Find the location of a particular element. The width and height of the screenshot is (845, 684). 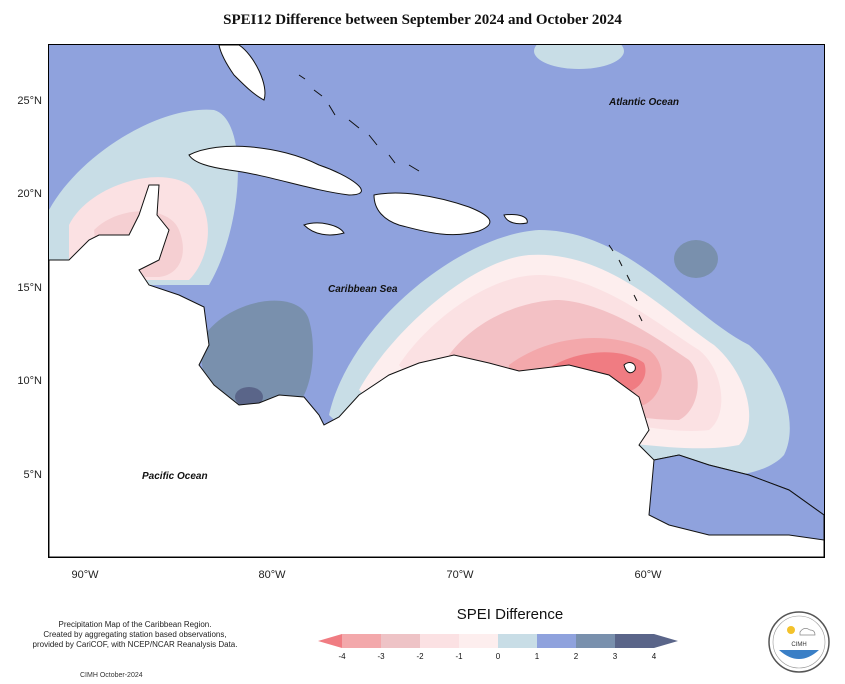

cuba is located at coordinates (275, 170).